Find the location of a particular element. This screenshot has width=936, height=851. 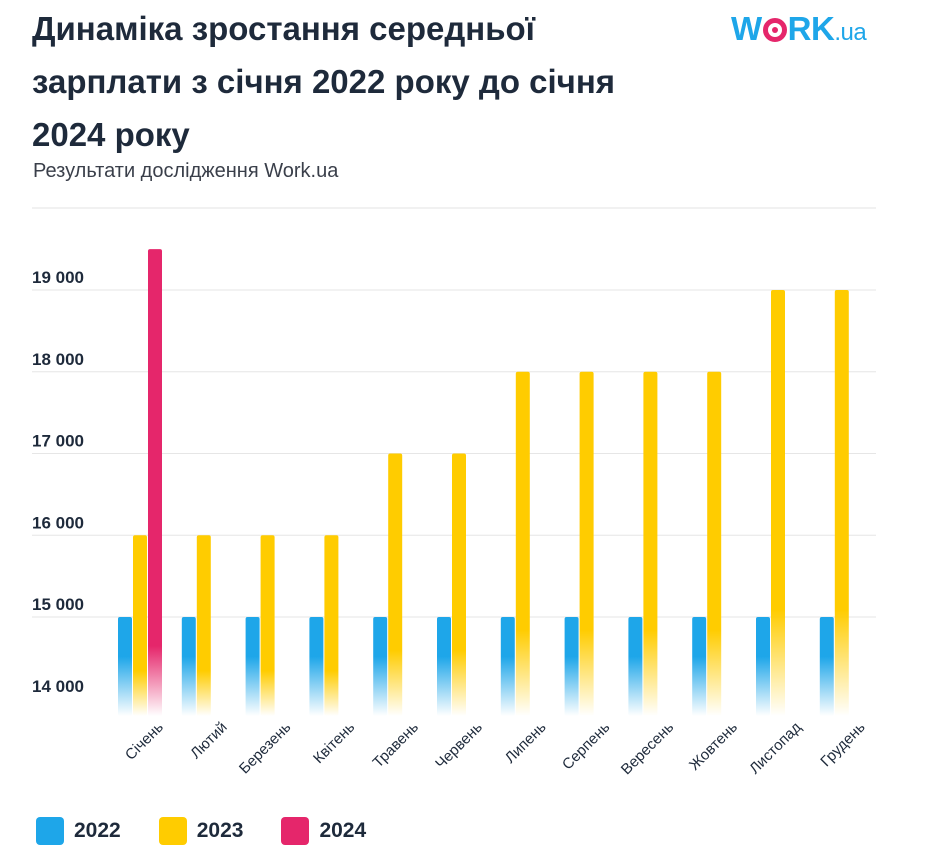

y-tick-label: 17 000 is located at coordinates (58, 441).